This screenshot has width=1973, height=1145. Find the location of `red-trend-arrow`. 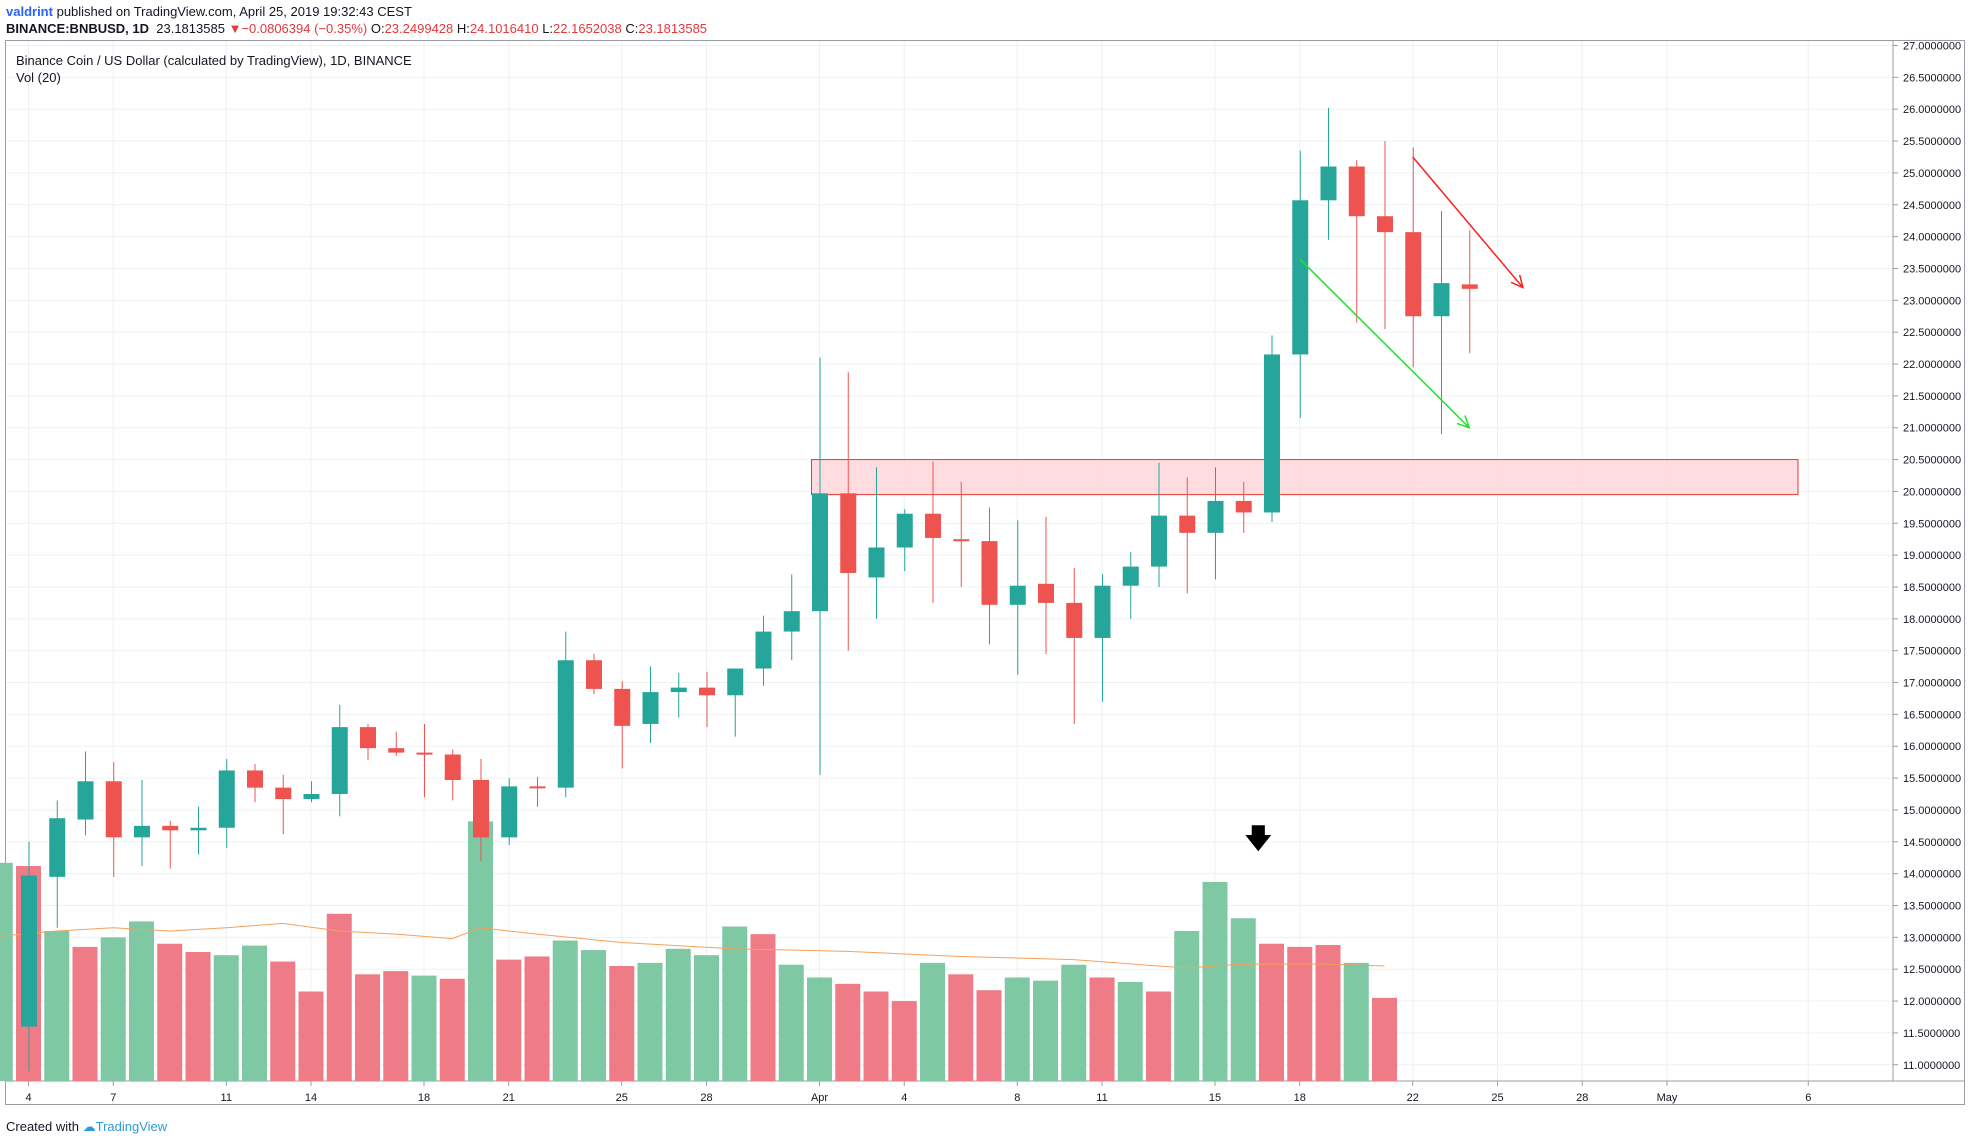

red-trend-arrow is located at coordinates (1468, 222).